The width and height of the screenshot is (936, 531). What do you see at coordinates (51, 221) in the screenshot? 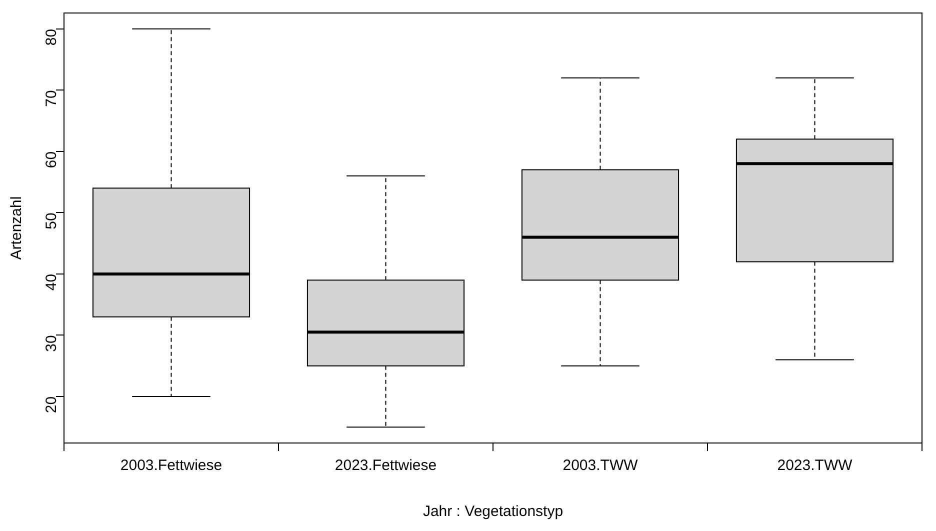
I see `y-tick-label: 50` at bounding box center [51, 221].